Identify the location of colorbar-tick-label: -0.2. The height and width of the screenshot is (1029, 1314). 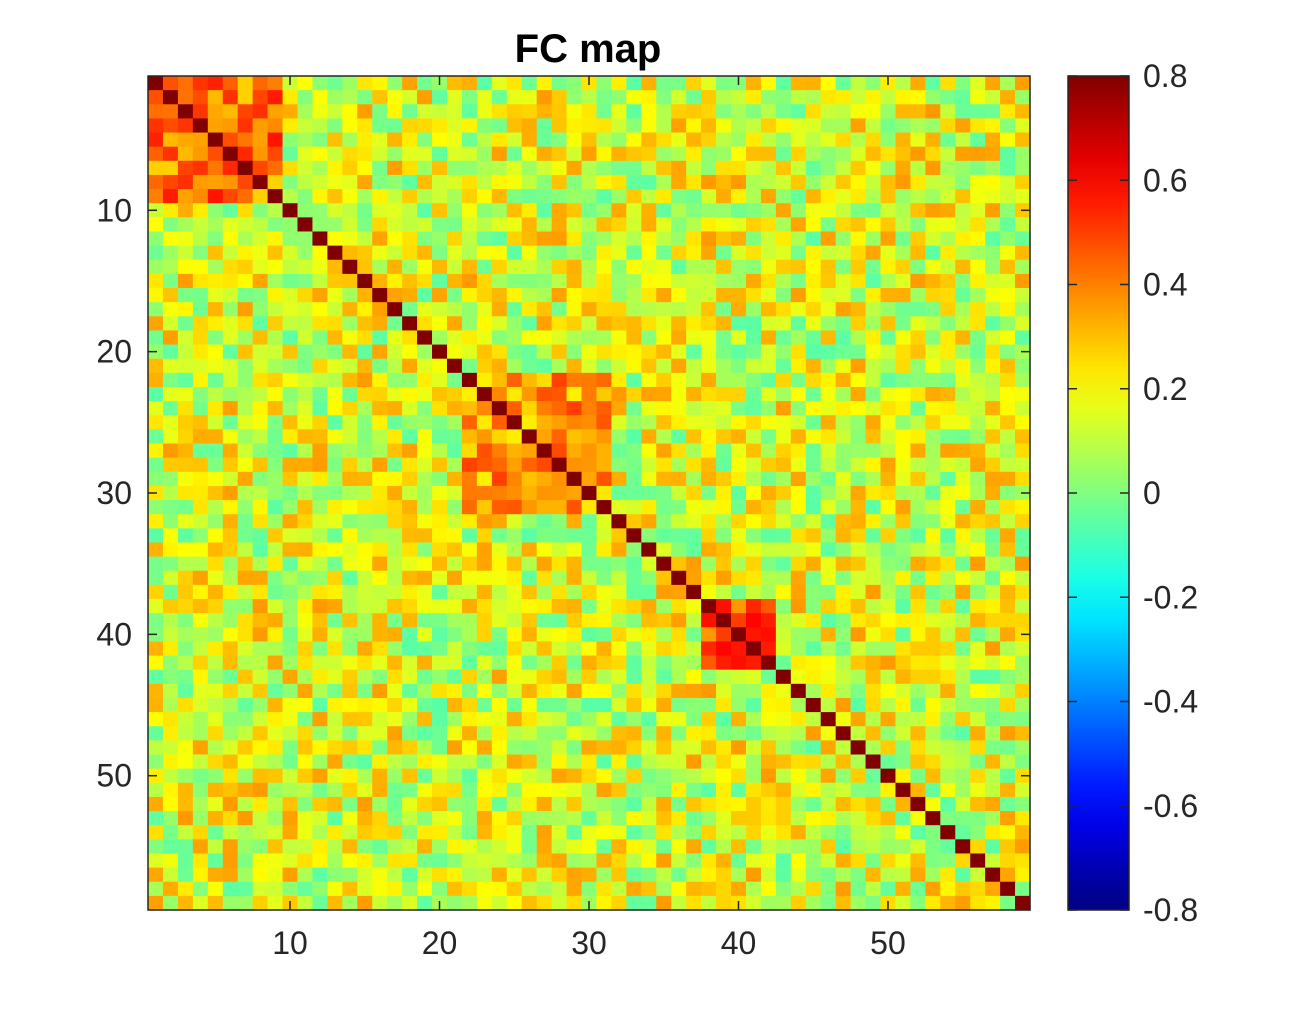
(1170, 597).